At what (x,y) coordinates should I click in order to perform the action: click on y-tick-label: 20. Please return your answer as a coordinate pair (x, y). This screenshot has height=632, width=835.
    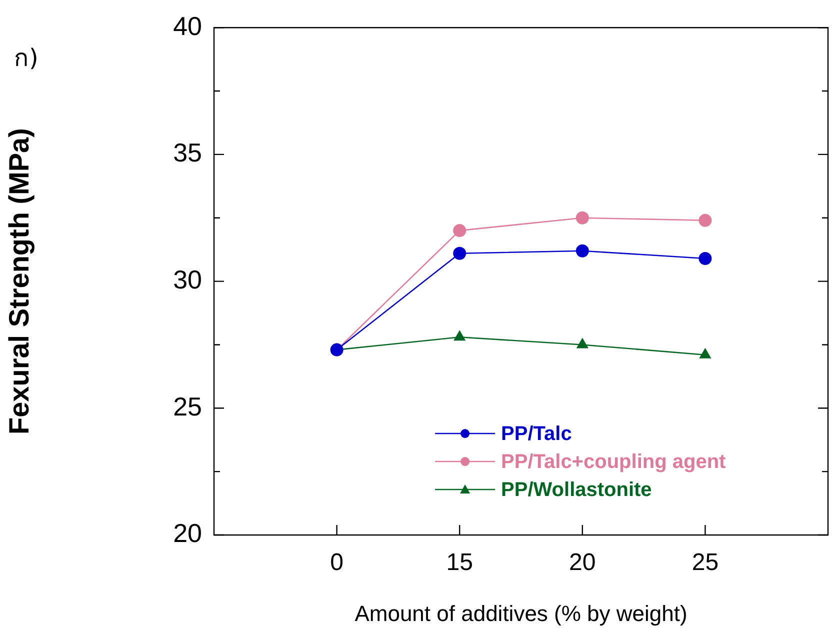
    Looking at the image, I should click on (187, 533).